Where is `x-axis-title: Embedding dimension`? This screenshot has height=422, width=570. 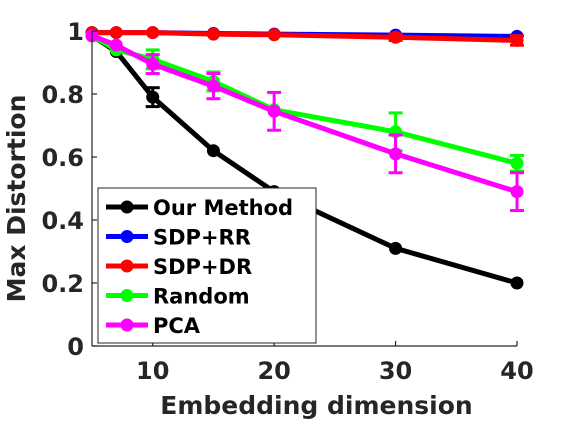
x-axis-title: Embedding dimension is located at coordinates (316, 405).